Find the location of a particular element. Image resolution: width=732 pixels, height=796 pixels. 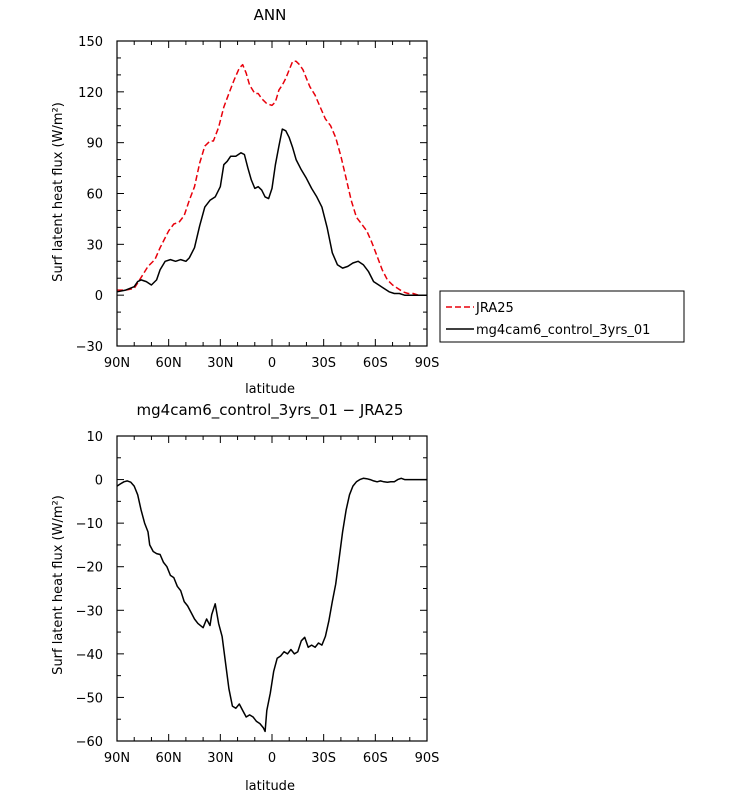

top-series-lines is located at coordinates (271, 178).